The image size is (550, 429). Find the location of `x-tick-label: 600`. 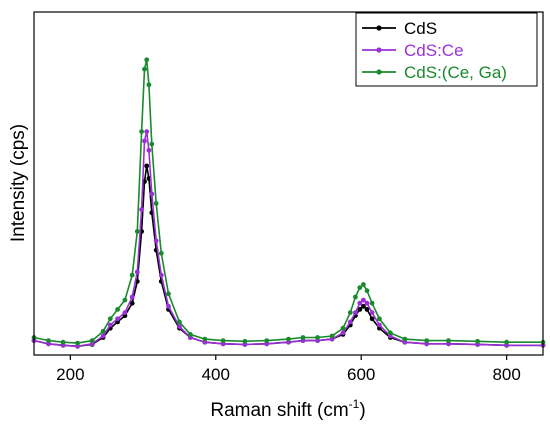

x-tick-label: 600 is located at coordinates (361, 374).